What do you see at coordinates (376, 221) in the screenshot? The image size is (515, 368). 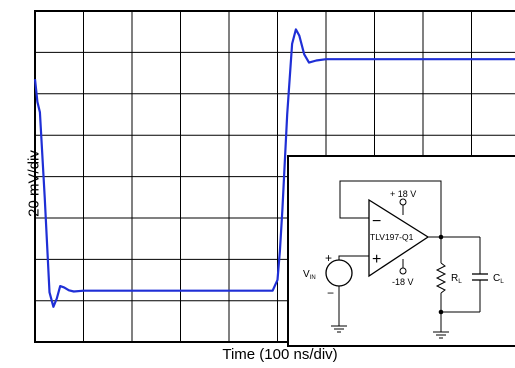 I see `opamp-minus-sign: −` at bounding box center [376, 221].